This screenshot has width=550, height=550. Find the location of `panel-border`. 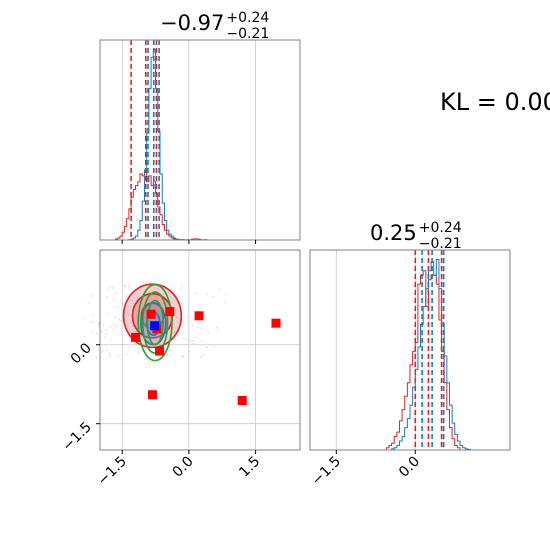

panel-border is located at coordinates (410, 350).